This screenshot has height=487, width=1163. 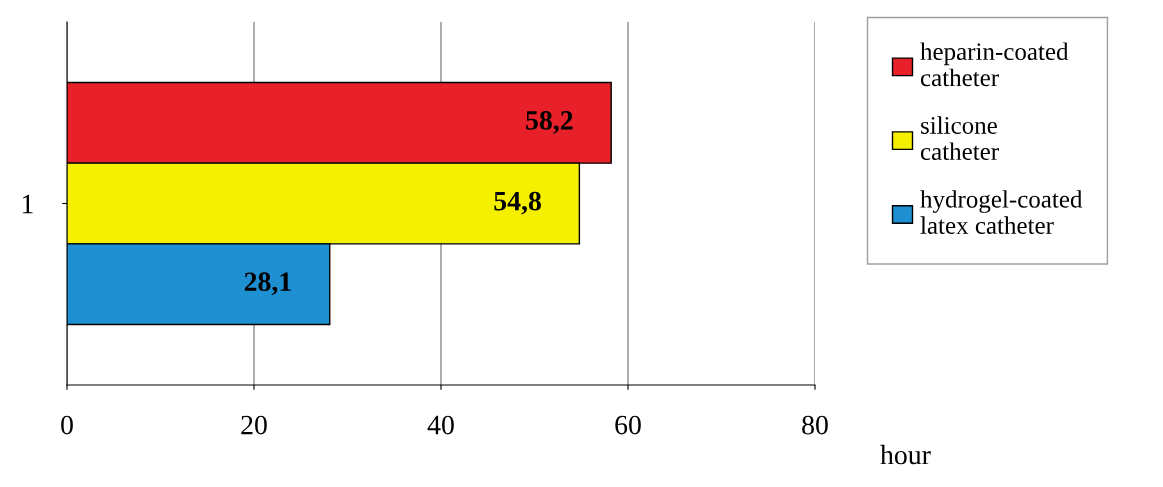 What do you see at coordinates (267, 284) in the screenshot?
I see `data-label: 28,1` at bounding box center [267, 284].